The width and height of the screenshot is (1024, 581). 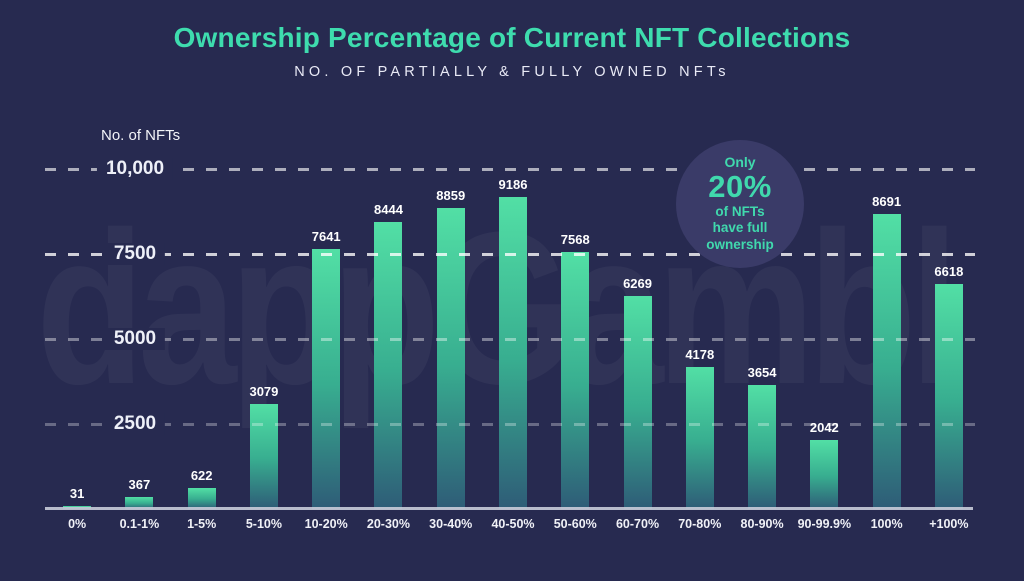 I want to click on badge-intro-text: Only, so click(x=740, y=161).